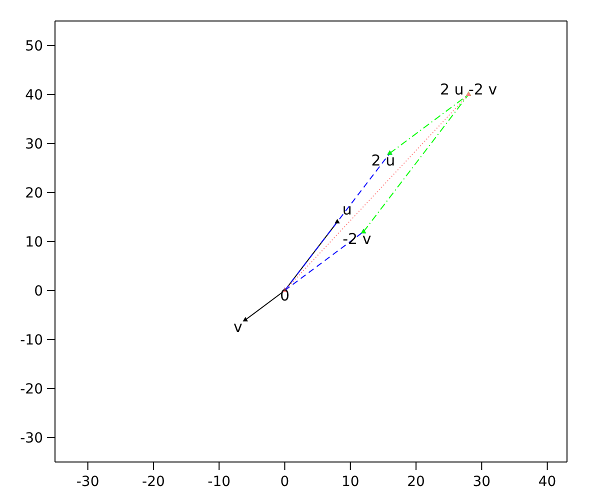 The image size is (600, 500). Describe the element at coordinates (285, 482) in the screenshot. I see `x-tick-label: 0` at that location.